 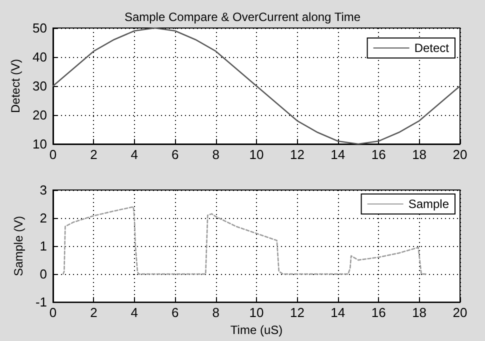 What do you see at coordinates (43, 190) in the screenshot?
I see `y-tick-label: 3` at bounding box center [43, 190].